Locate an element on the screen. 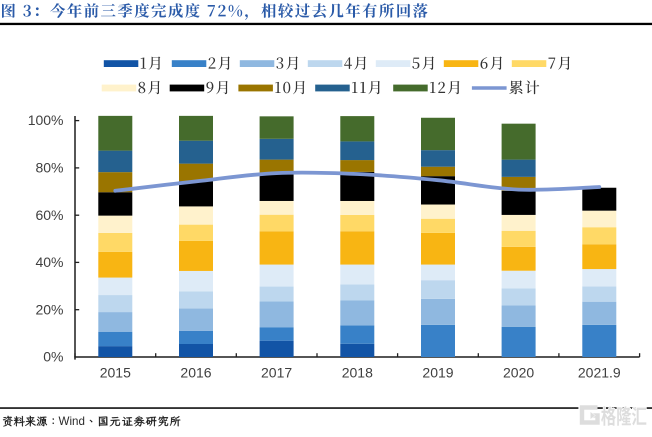 The width and height of the screenshot is (652, 437). svg-text: 2018 is located at coordinates (357, 373).